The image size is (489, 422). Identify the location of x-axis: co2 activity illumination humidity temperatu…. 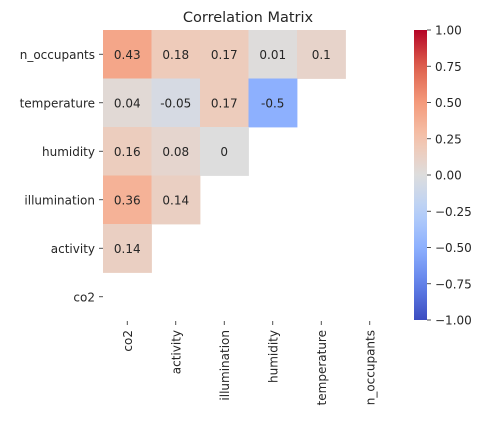
(249, 363).